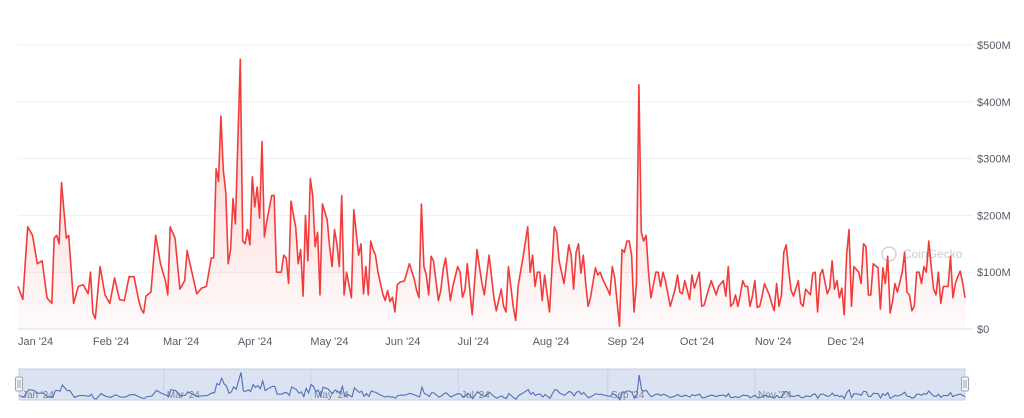  Describe the element at coordinates (994, 160) in the screenshot. I see `y-tick-label: $300M` at that location.